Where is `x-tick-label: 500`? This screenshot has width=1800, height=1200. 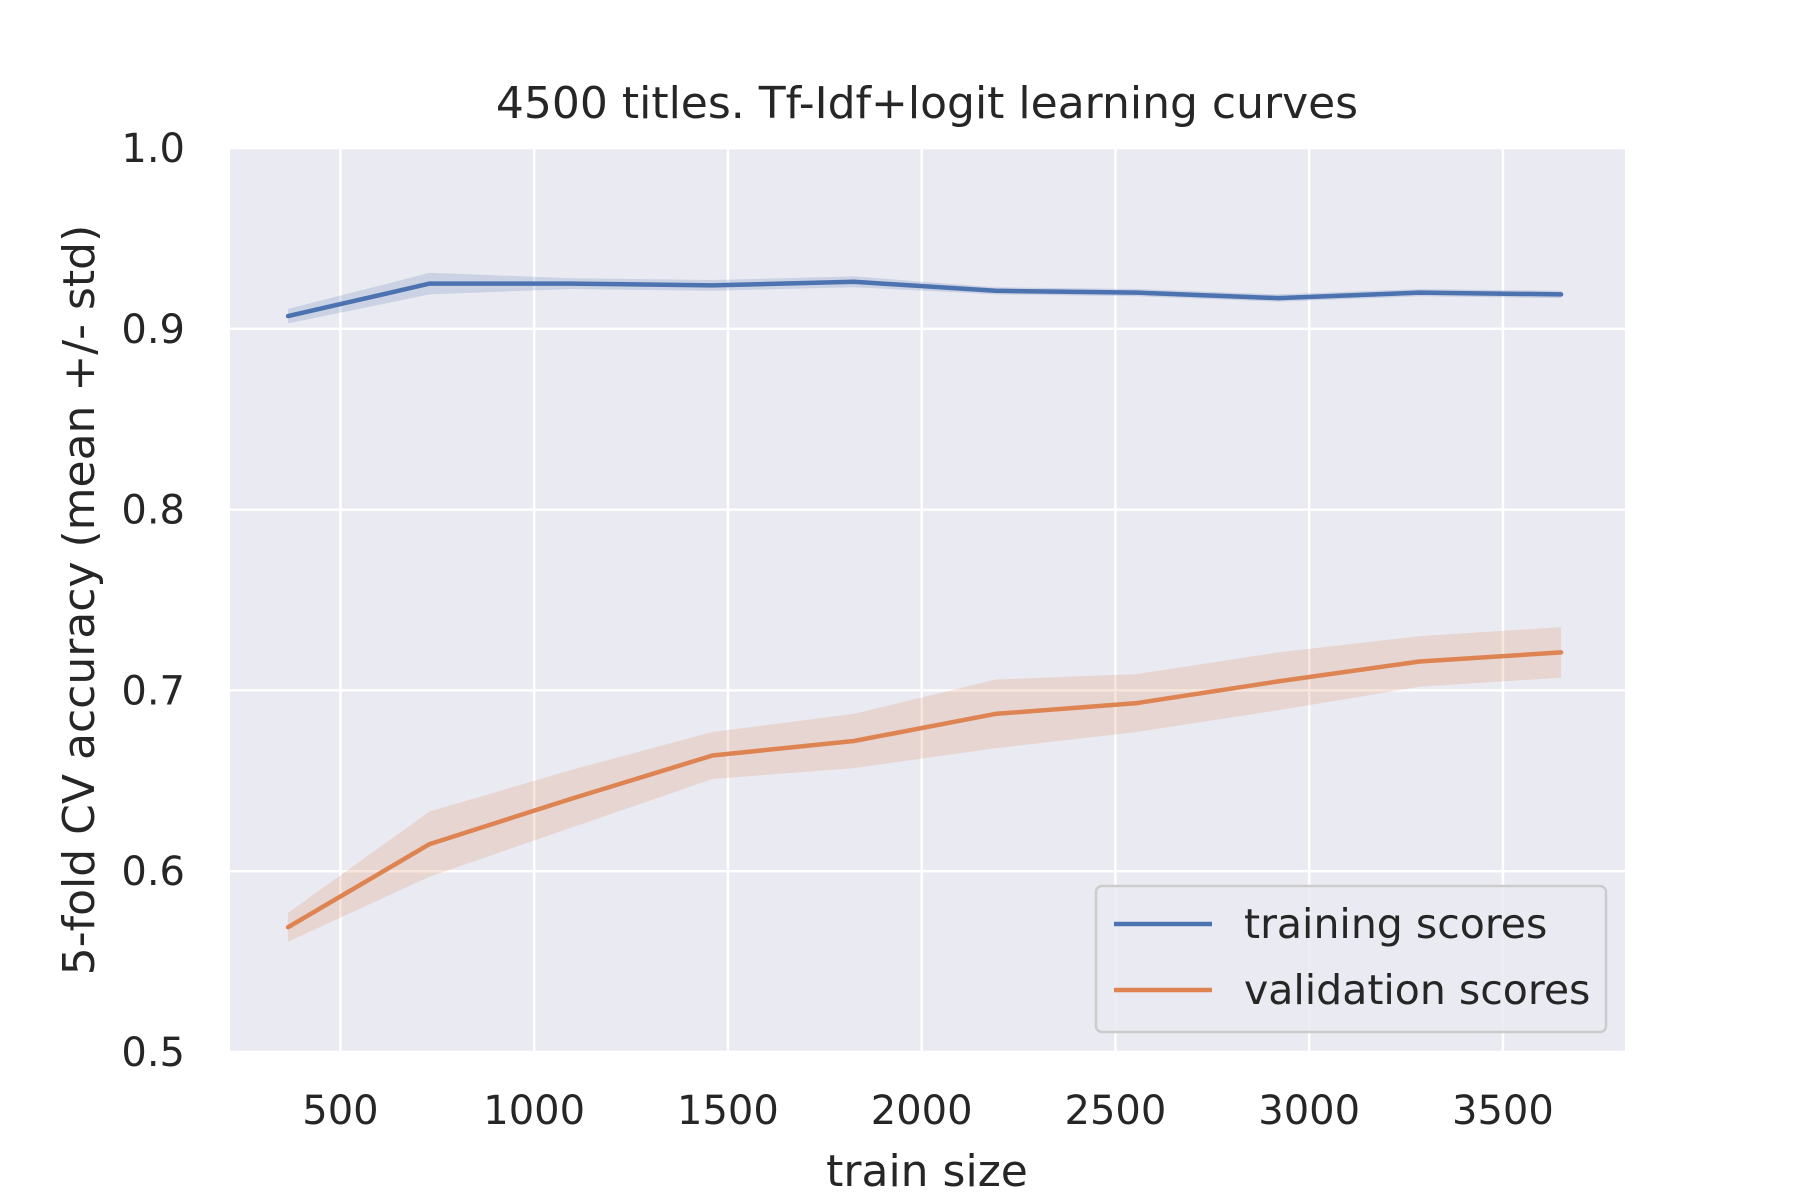
x-tick-label: 500 is located at coordinates (340, 1111).